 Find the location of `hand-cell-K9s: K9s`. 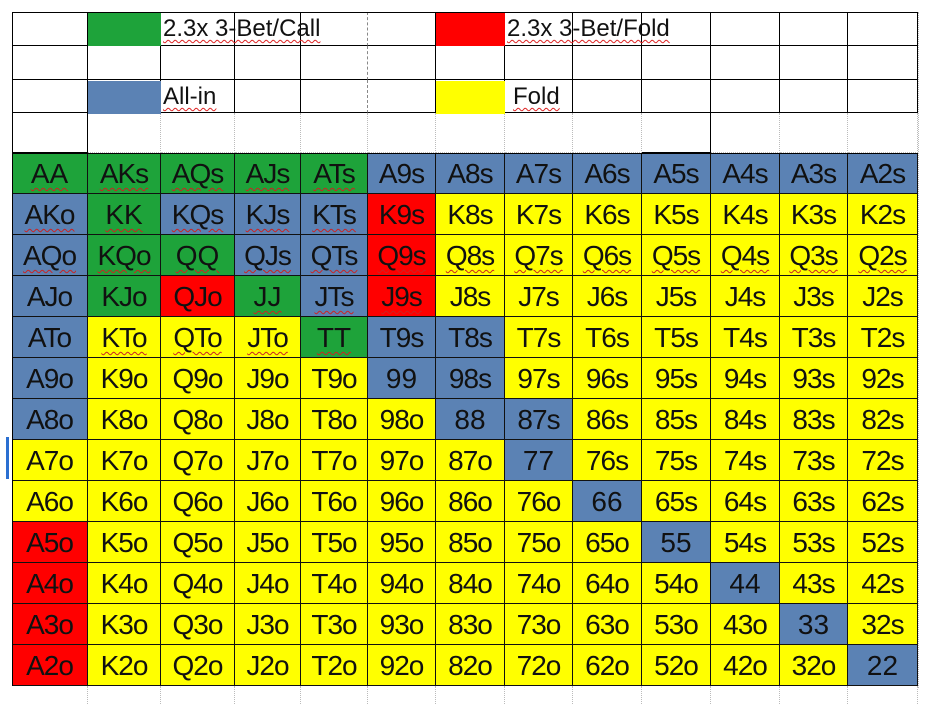

hand-cell-K9s: K9s is located at coordinates (402, 214).